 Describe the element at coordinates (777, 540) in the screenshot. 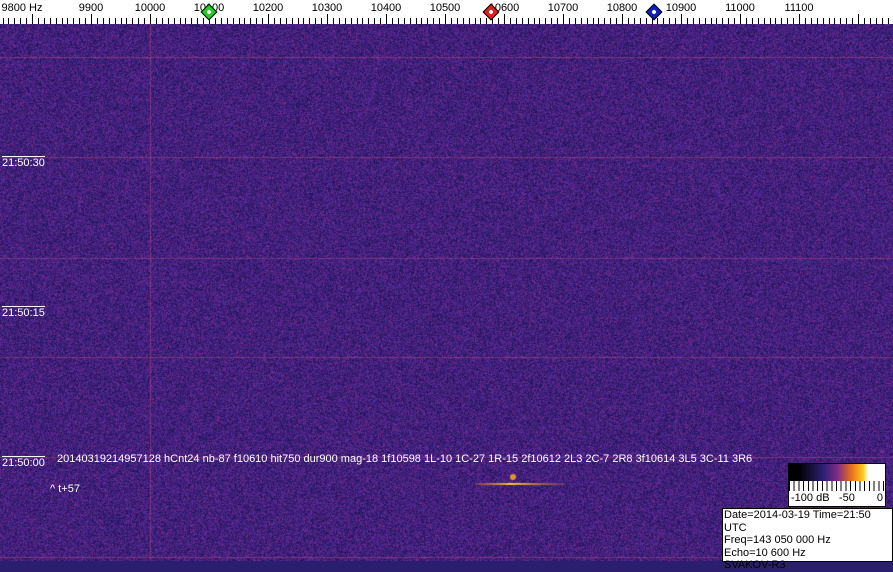

I see `frequency: Freq=143 050 000 Hz` at that location.